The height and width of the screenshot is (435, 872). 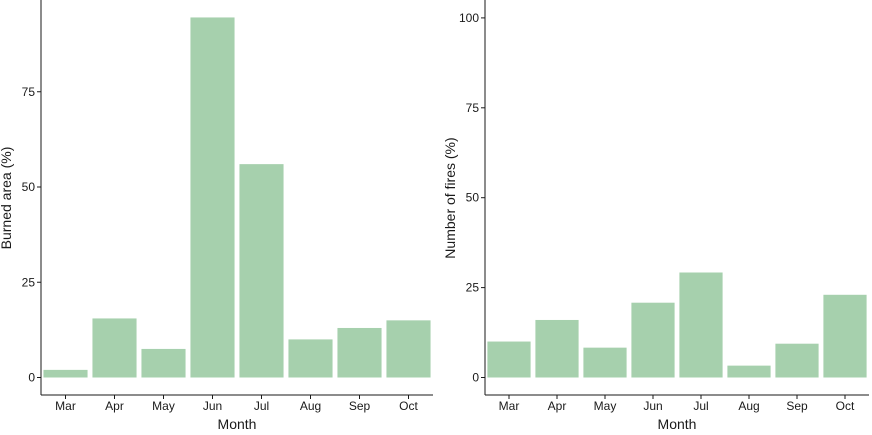 I want to click on y-axis-title: Burned area (%), so click(x=7, y=198).